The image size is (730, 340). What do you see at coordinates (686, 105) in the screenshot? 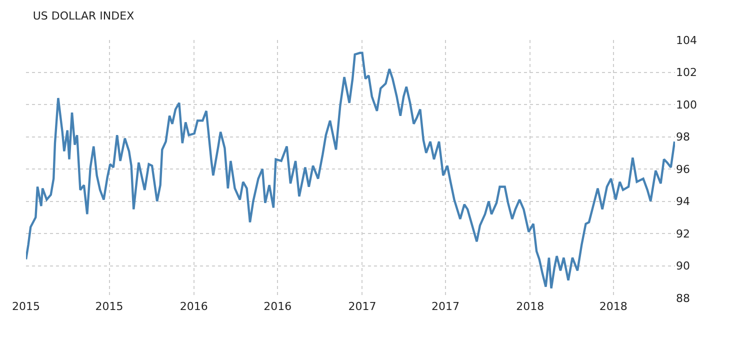
I see `y-tick-label: 100` at bounding box center [686, 105].